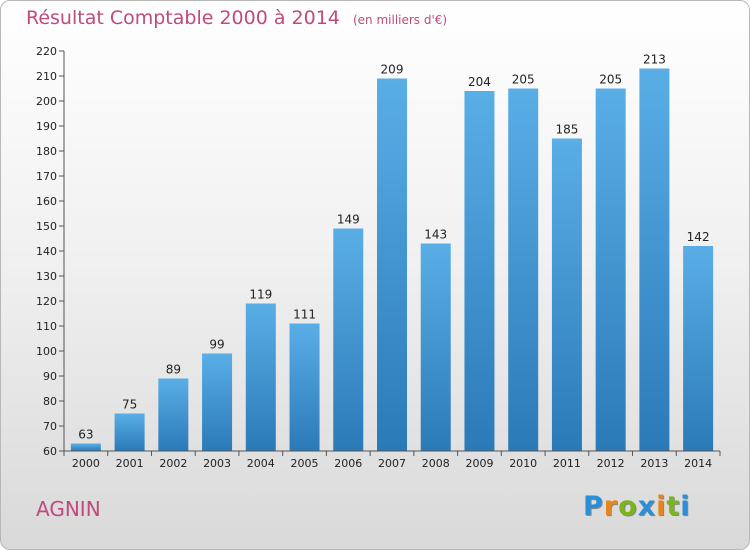 This screenshot has width=750, height=550. I want to click on bar-value-label: 142, so click(698, 237).